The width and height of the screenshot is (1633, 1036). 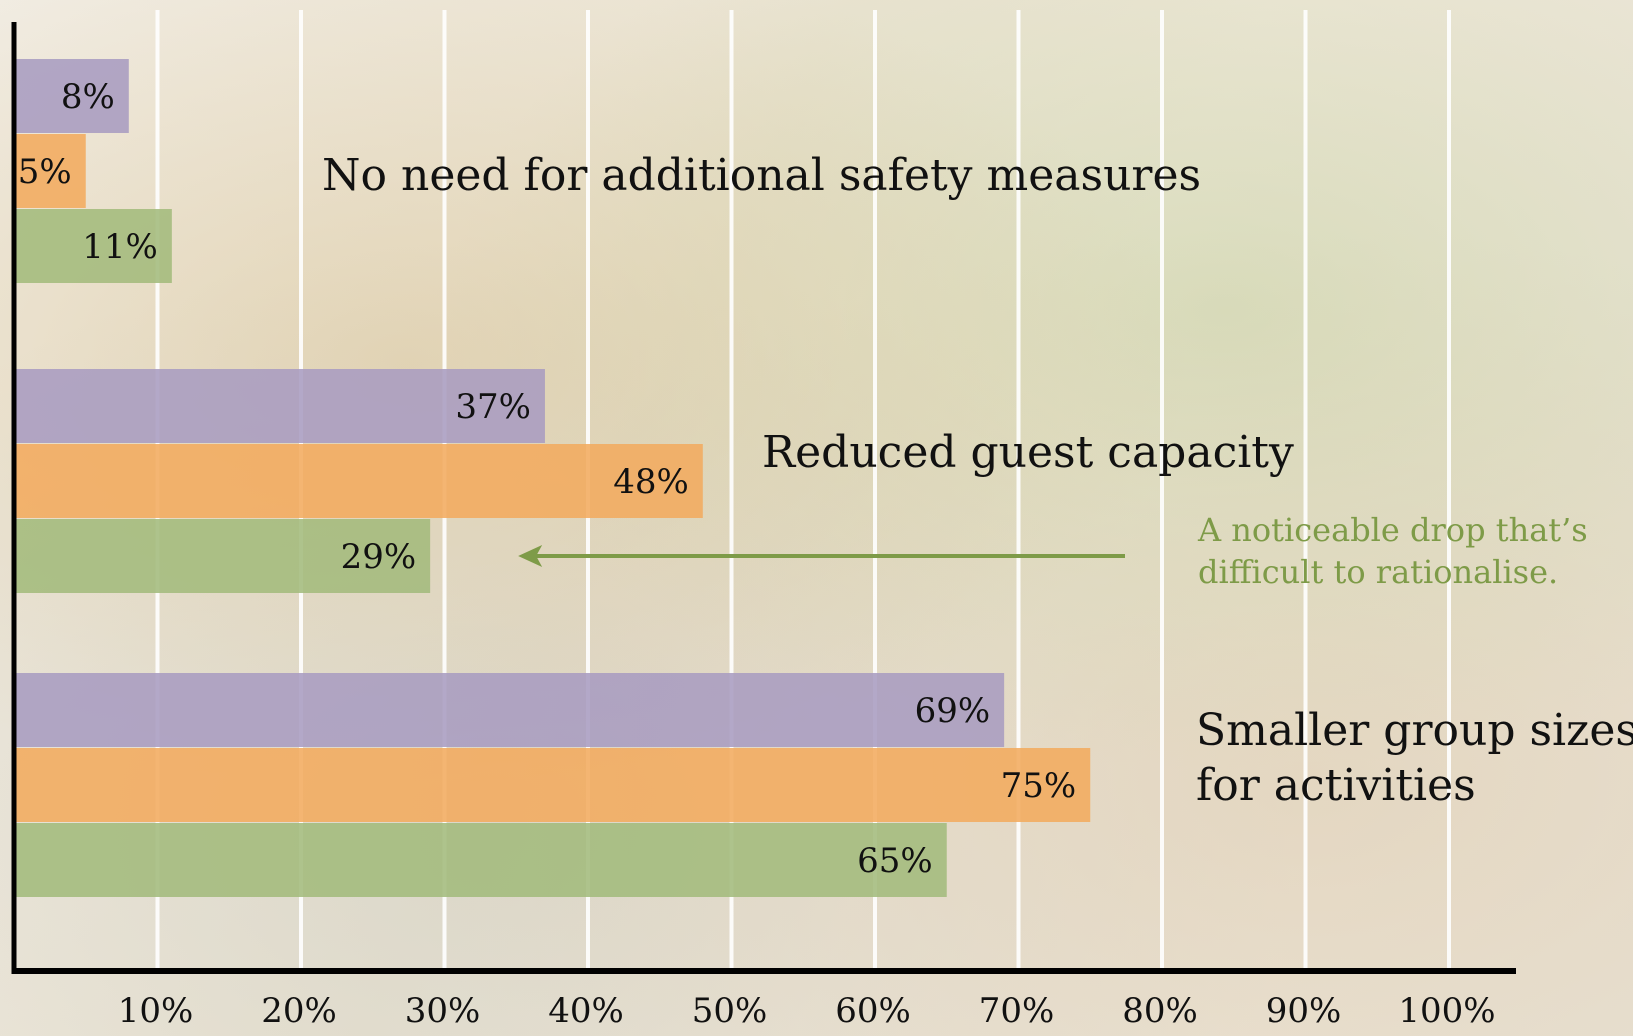 I want to click on category-label: No need for additional safety measures, so click(x=761, y=175).